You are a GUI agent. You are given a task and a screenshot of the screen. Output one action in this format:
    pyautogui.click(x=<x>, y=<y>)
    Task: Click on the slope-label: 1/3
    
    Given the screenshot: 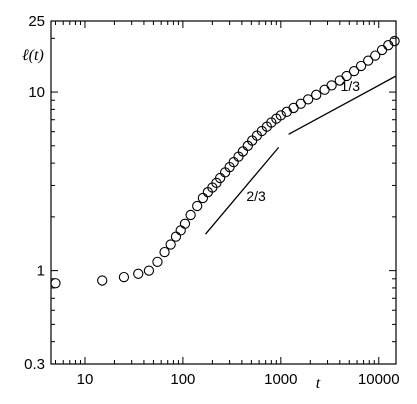 What is the action you would take?
    pyautogui.click(x=351, y=86)
    